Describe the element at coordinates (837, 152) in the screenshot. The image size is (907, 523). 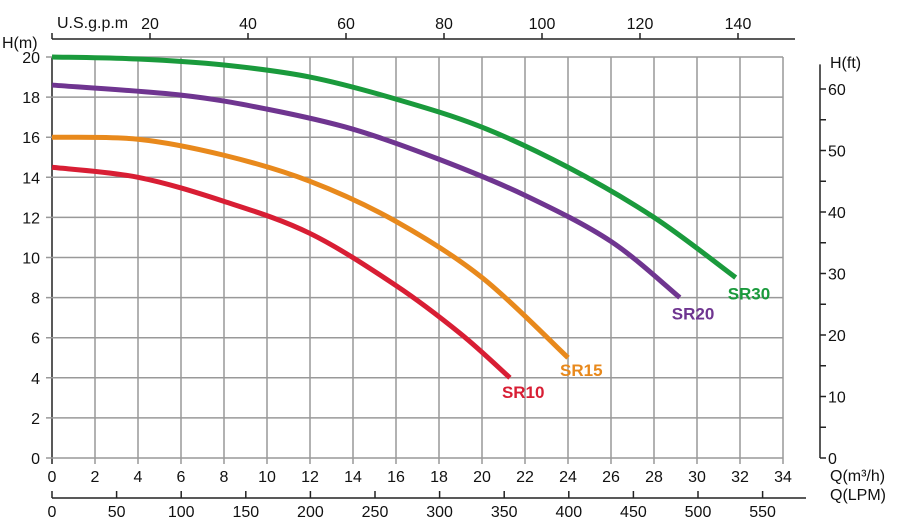
I see `right-tick-label: 50` at that location.